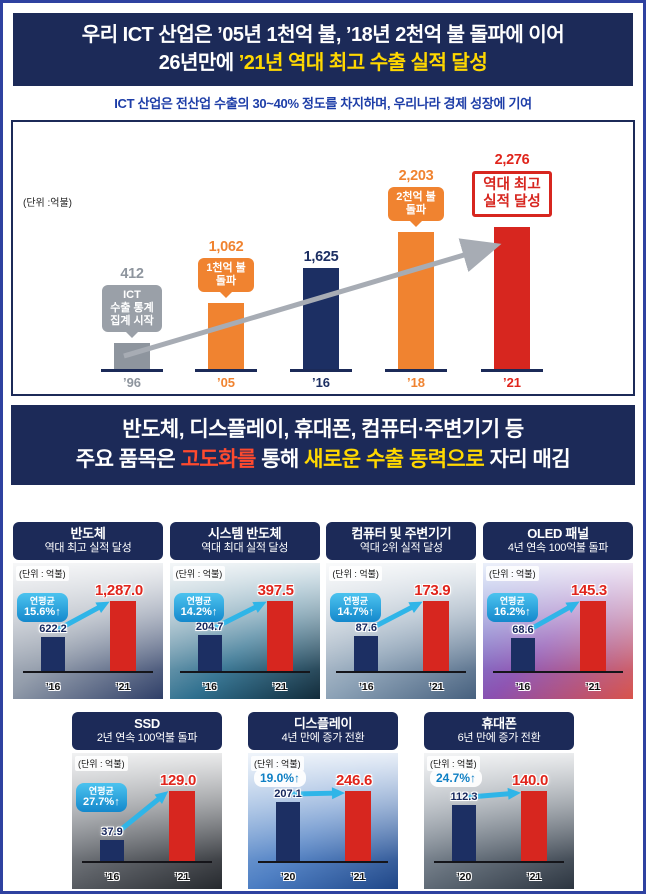 The height and width of the screenshot is (894, 646). I want to click on bar-2005, so click(226, 336).